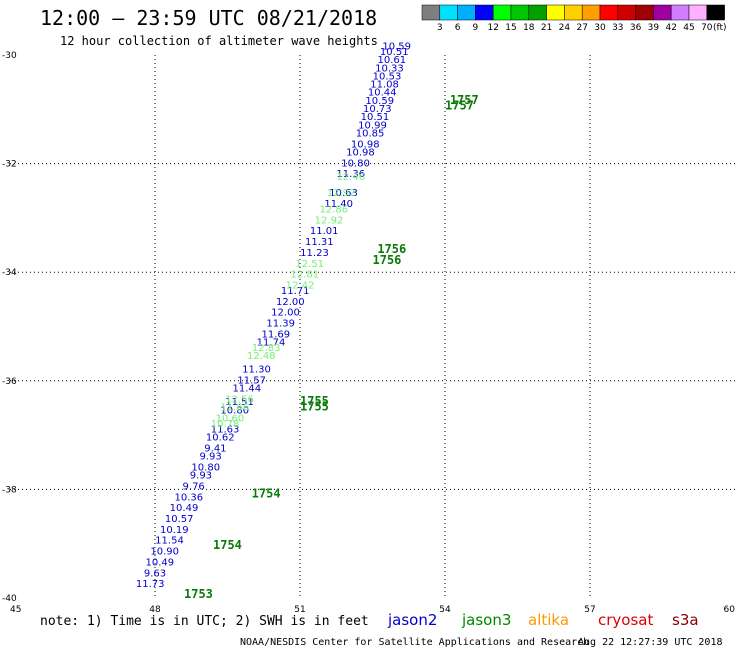 The width and height of the screenshot is (740, 650). Describe the element at coordinates (377, 109) in the screenshot. I see `data-point-label-jason2: 10.73` at that location.